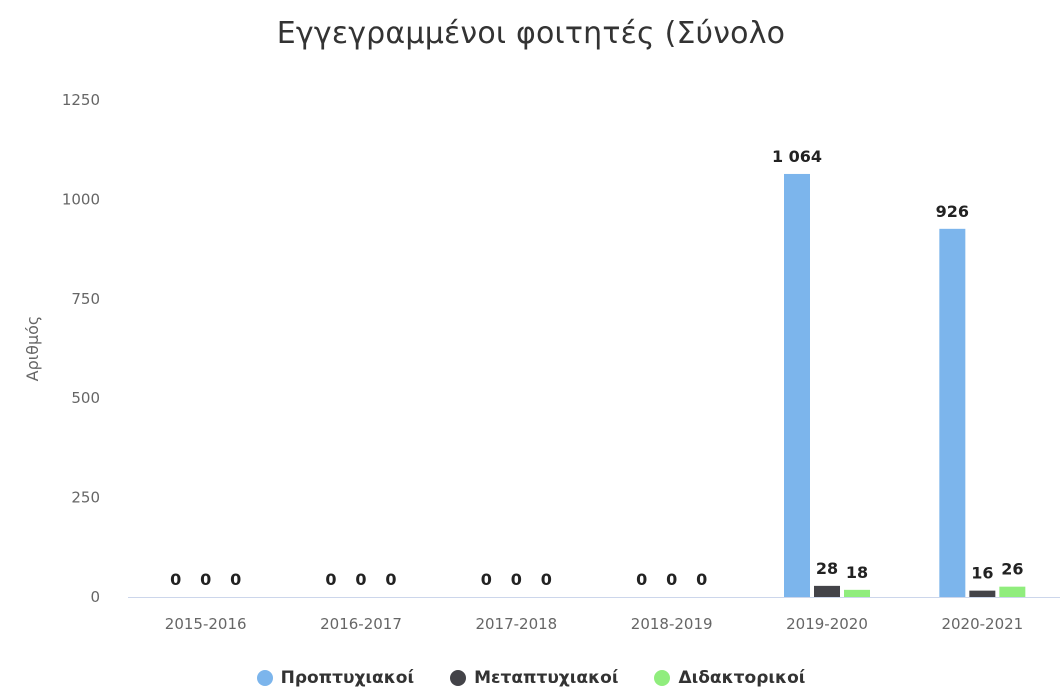  Describe the element at coordinates (797, 156) in the screenshot. I see `bar-value-label: 1 064` at that location.